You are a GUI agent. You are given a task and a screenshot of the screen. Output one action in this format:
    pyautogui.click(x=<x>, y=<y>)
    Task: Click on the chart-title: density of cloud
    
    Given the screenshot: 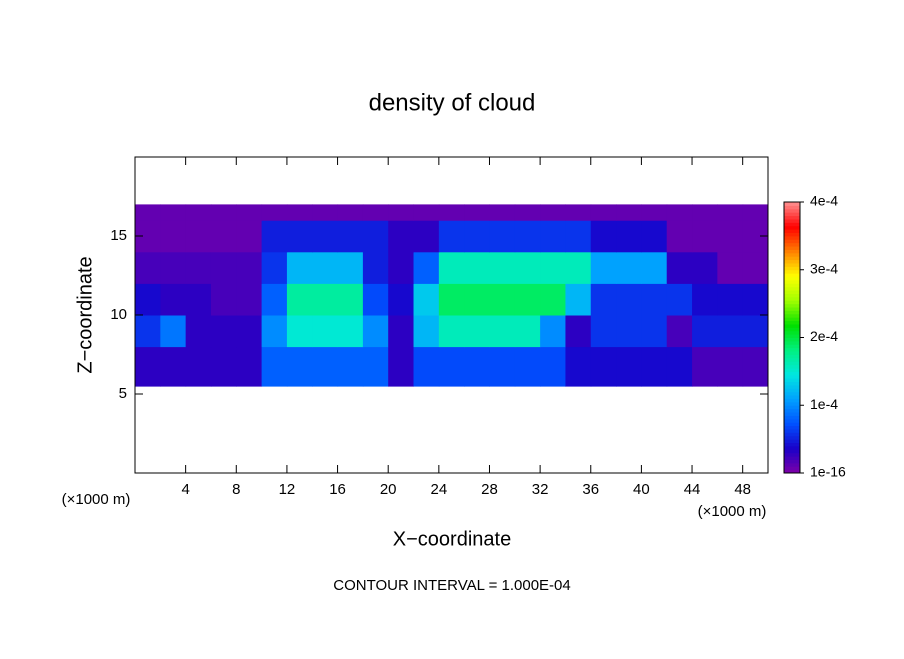 What is the action you would take?
    pyautogui.click(x=452, y=102)
    